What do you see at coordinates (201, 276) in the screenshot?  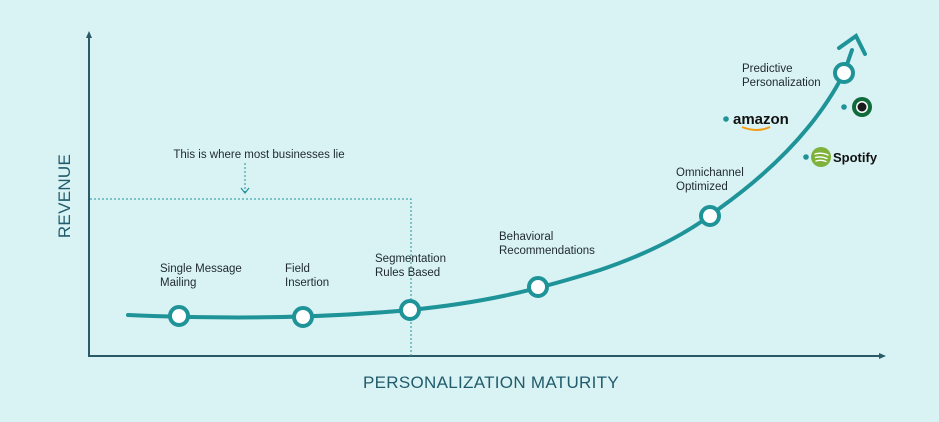 I see `stage-label: Single Message Mailing` at bounding box center [201, 276].